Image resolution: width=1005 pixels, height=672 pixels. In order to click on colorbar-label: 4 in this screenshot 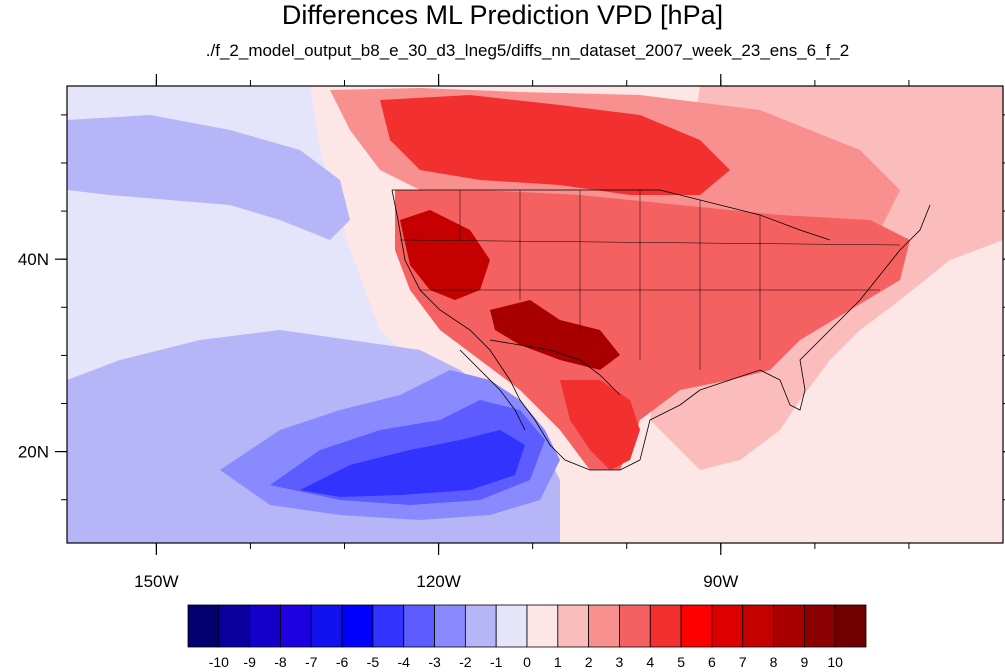, I will do `click(650, 662)`.